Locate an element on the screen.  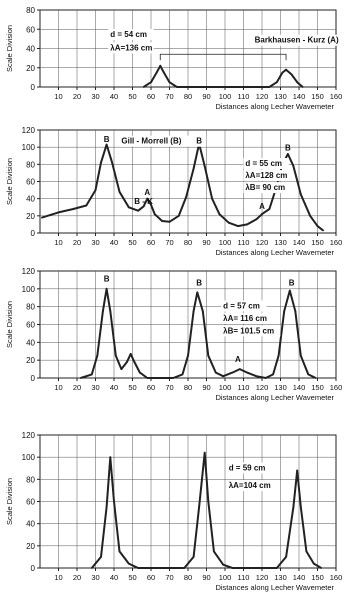
annotation-label: λA=128 cm is located at coordinates (266, 175).